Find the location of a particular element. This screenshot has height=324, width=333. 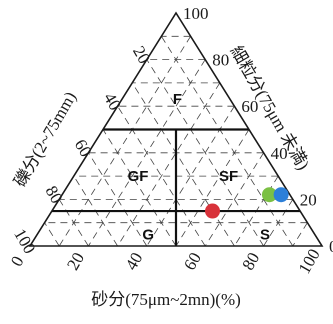

bottom-tick-label: 40 is located at coordinates (134, 261).